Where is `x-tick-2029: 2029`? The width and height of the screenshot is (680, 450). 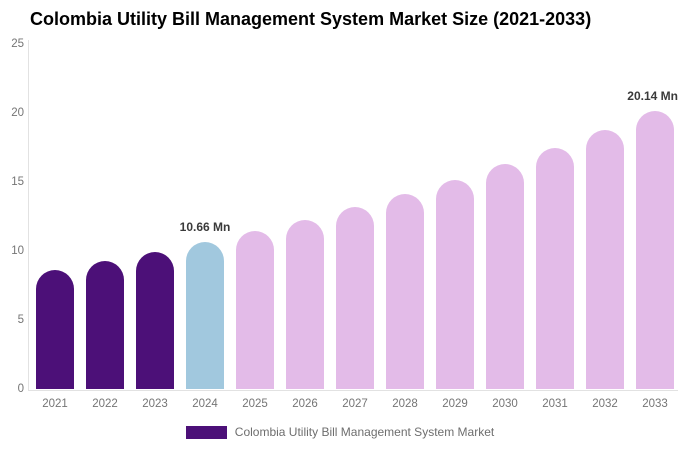 x-tick-2029: 2029 is located at coordinates (455, 404).